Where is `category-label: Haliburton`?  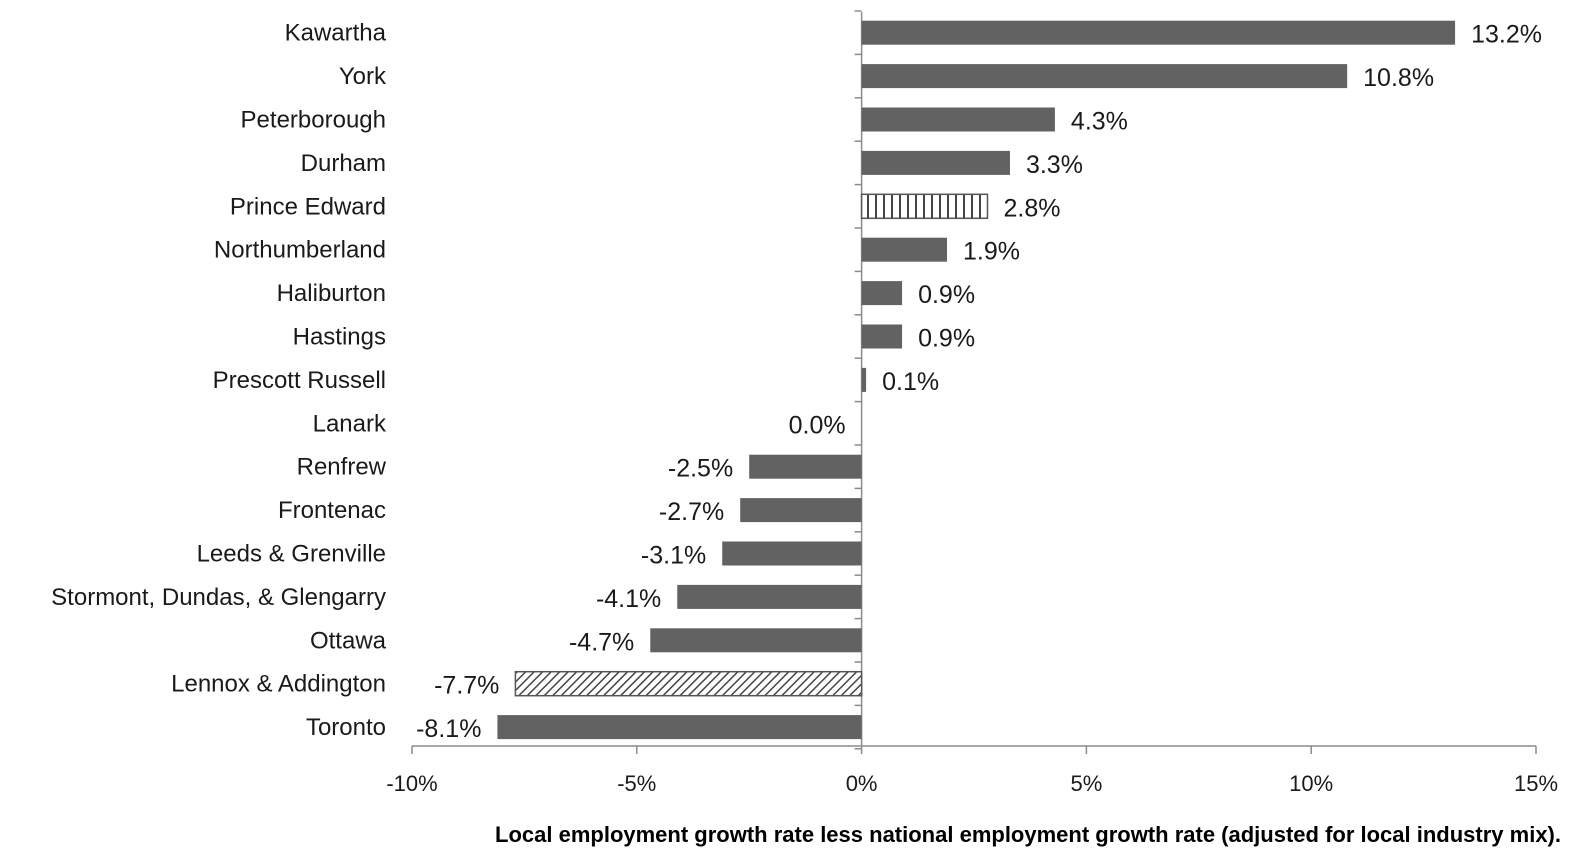 category-label: Haliburton is located at coordinates (331, 293).